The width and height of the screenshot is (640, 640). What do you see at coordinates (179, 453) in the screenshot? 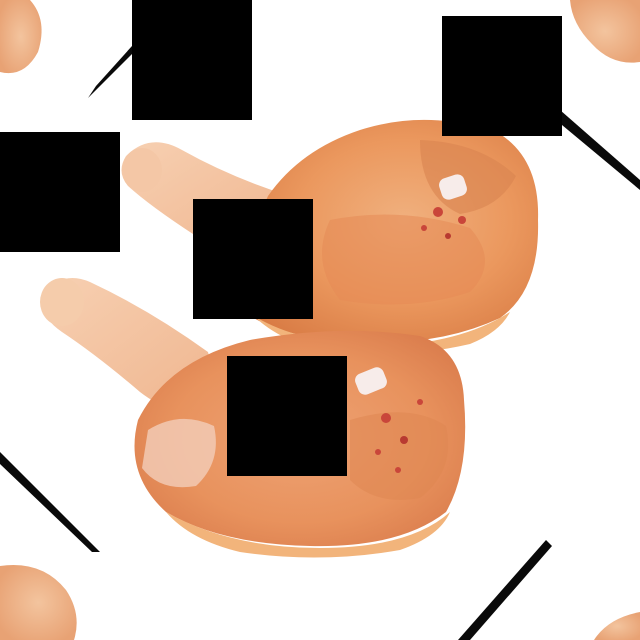
I see `membrane-patch` at bounding box center [179, 453].